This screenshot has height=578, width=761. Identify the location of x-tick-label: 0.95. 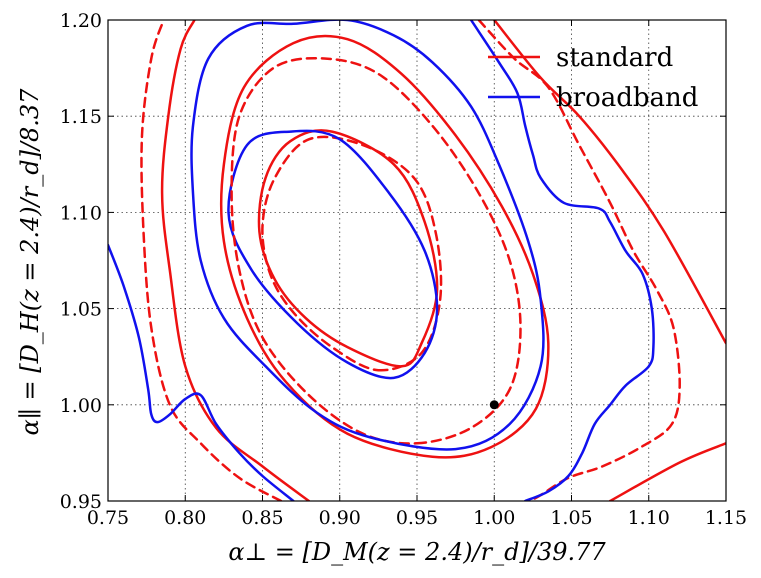
(417, 518).